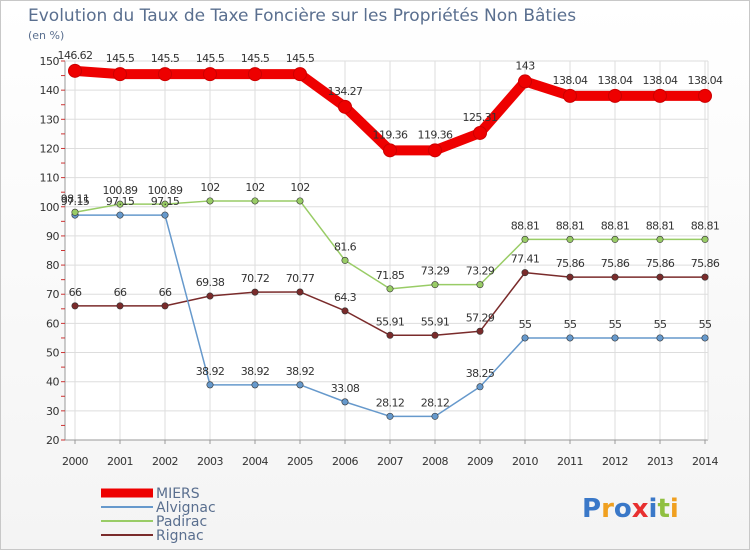 This screenshot has height=550, width=750. What do you see at coordinates (345, 388) in the screenshot?
I see `data-label-alvignac: 33.08` at bounding box center [345, 388].